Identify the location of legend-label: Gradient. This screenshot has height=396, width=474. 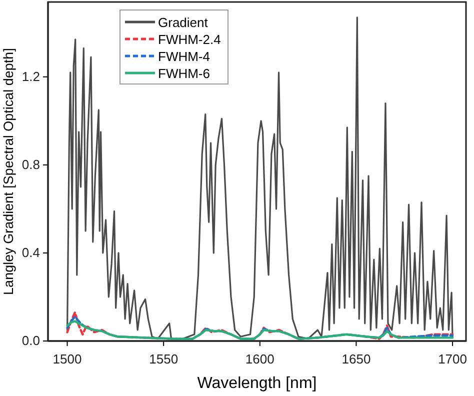
(183, 22).